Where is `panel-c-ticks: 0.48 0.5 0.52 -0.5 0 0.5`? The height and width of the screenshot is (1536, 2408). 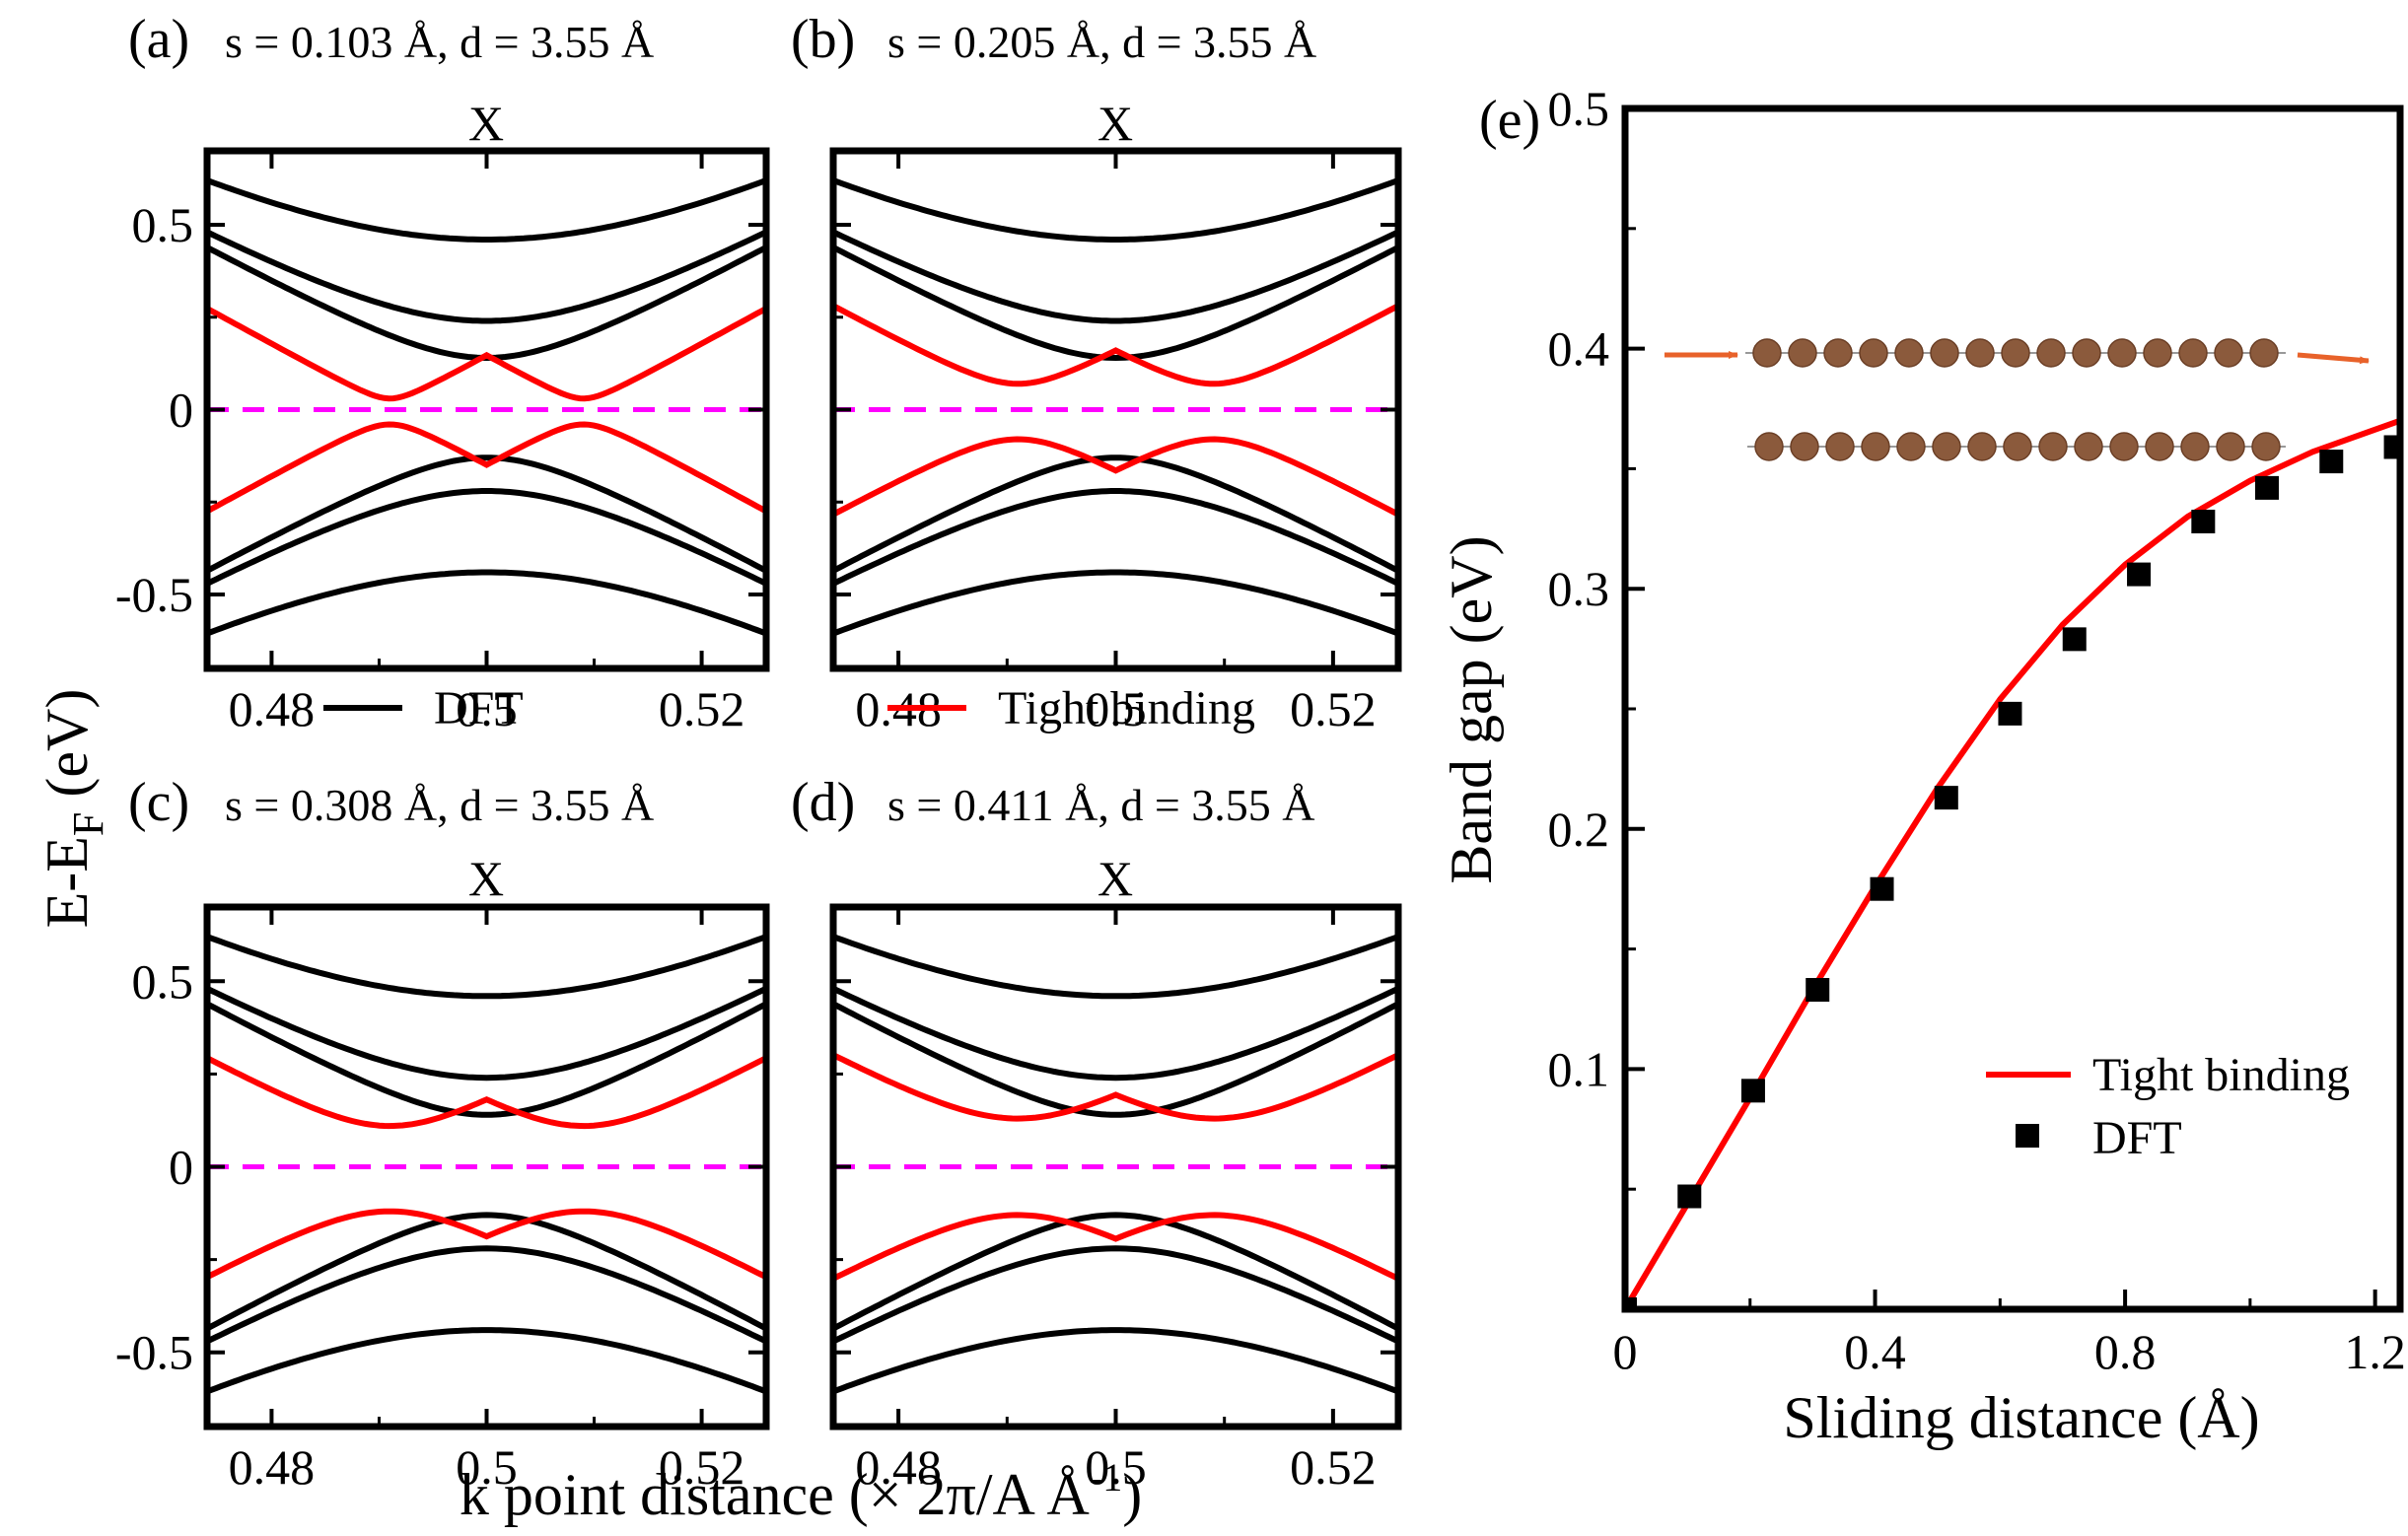 panel-c-ticks: 0.48 0.5 0.52 -0.5 0 0.5 is located at coordinates (440, 1201).